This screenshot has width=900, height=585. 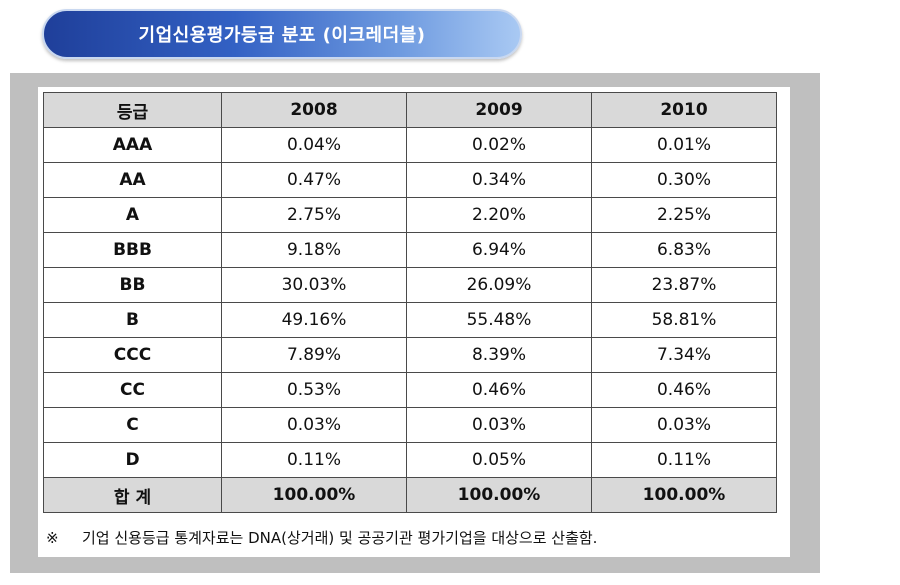 I want to click on header-grade: 등급, so click(x=132, y=110).